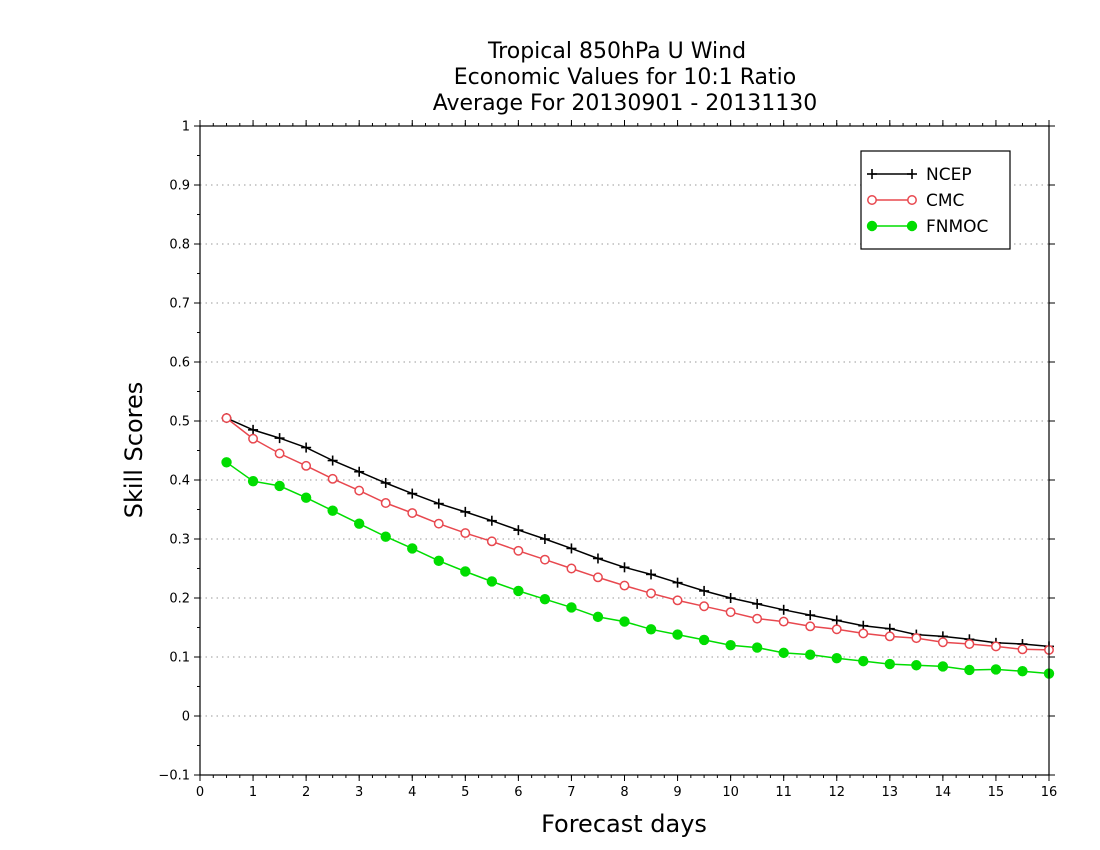  Describe the element at coordinates (134, 450) in the screenshot. I see `y-axis-label: Skill Scores` at that location.